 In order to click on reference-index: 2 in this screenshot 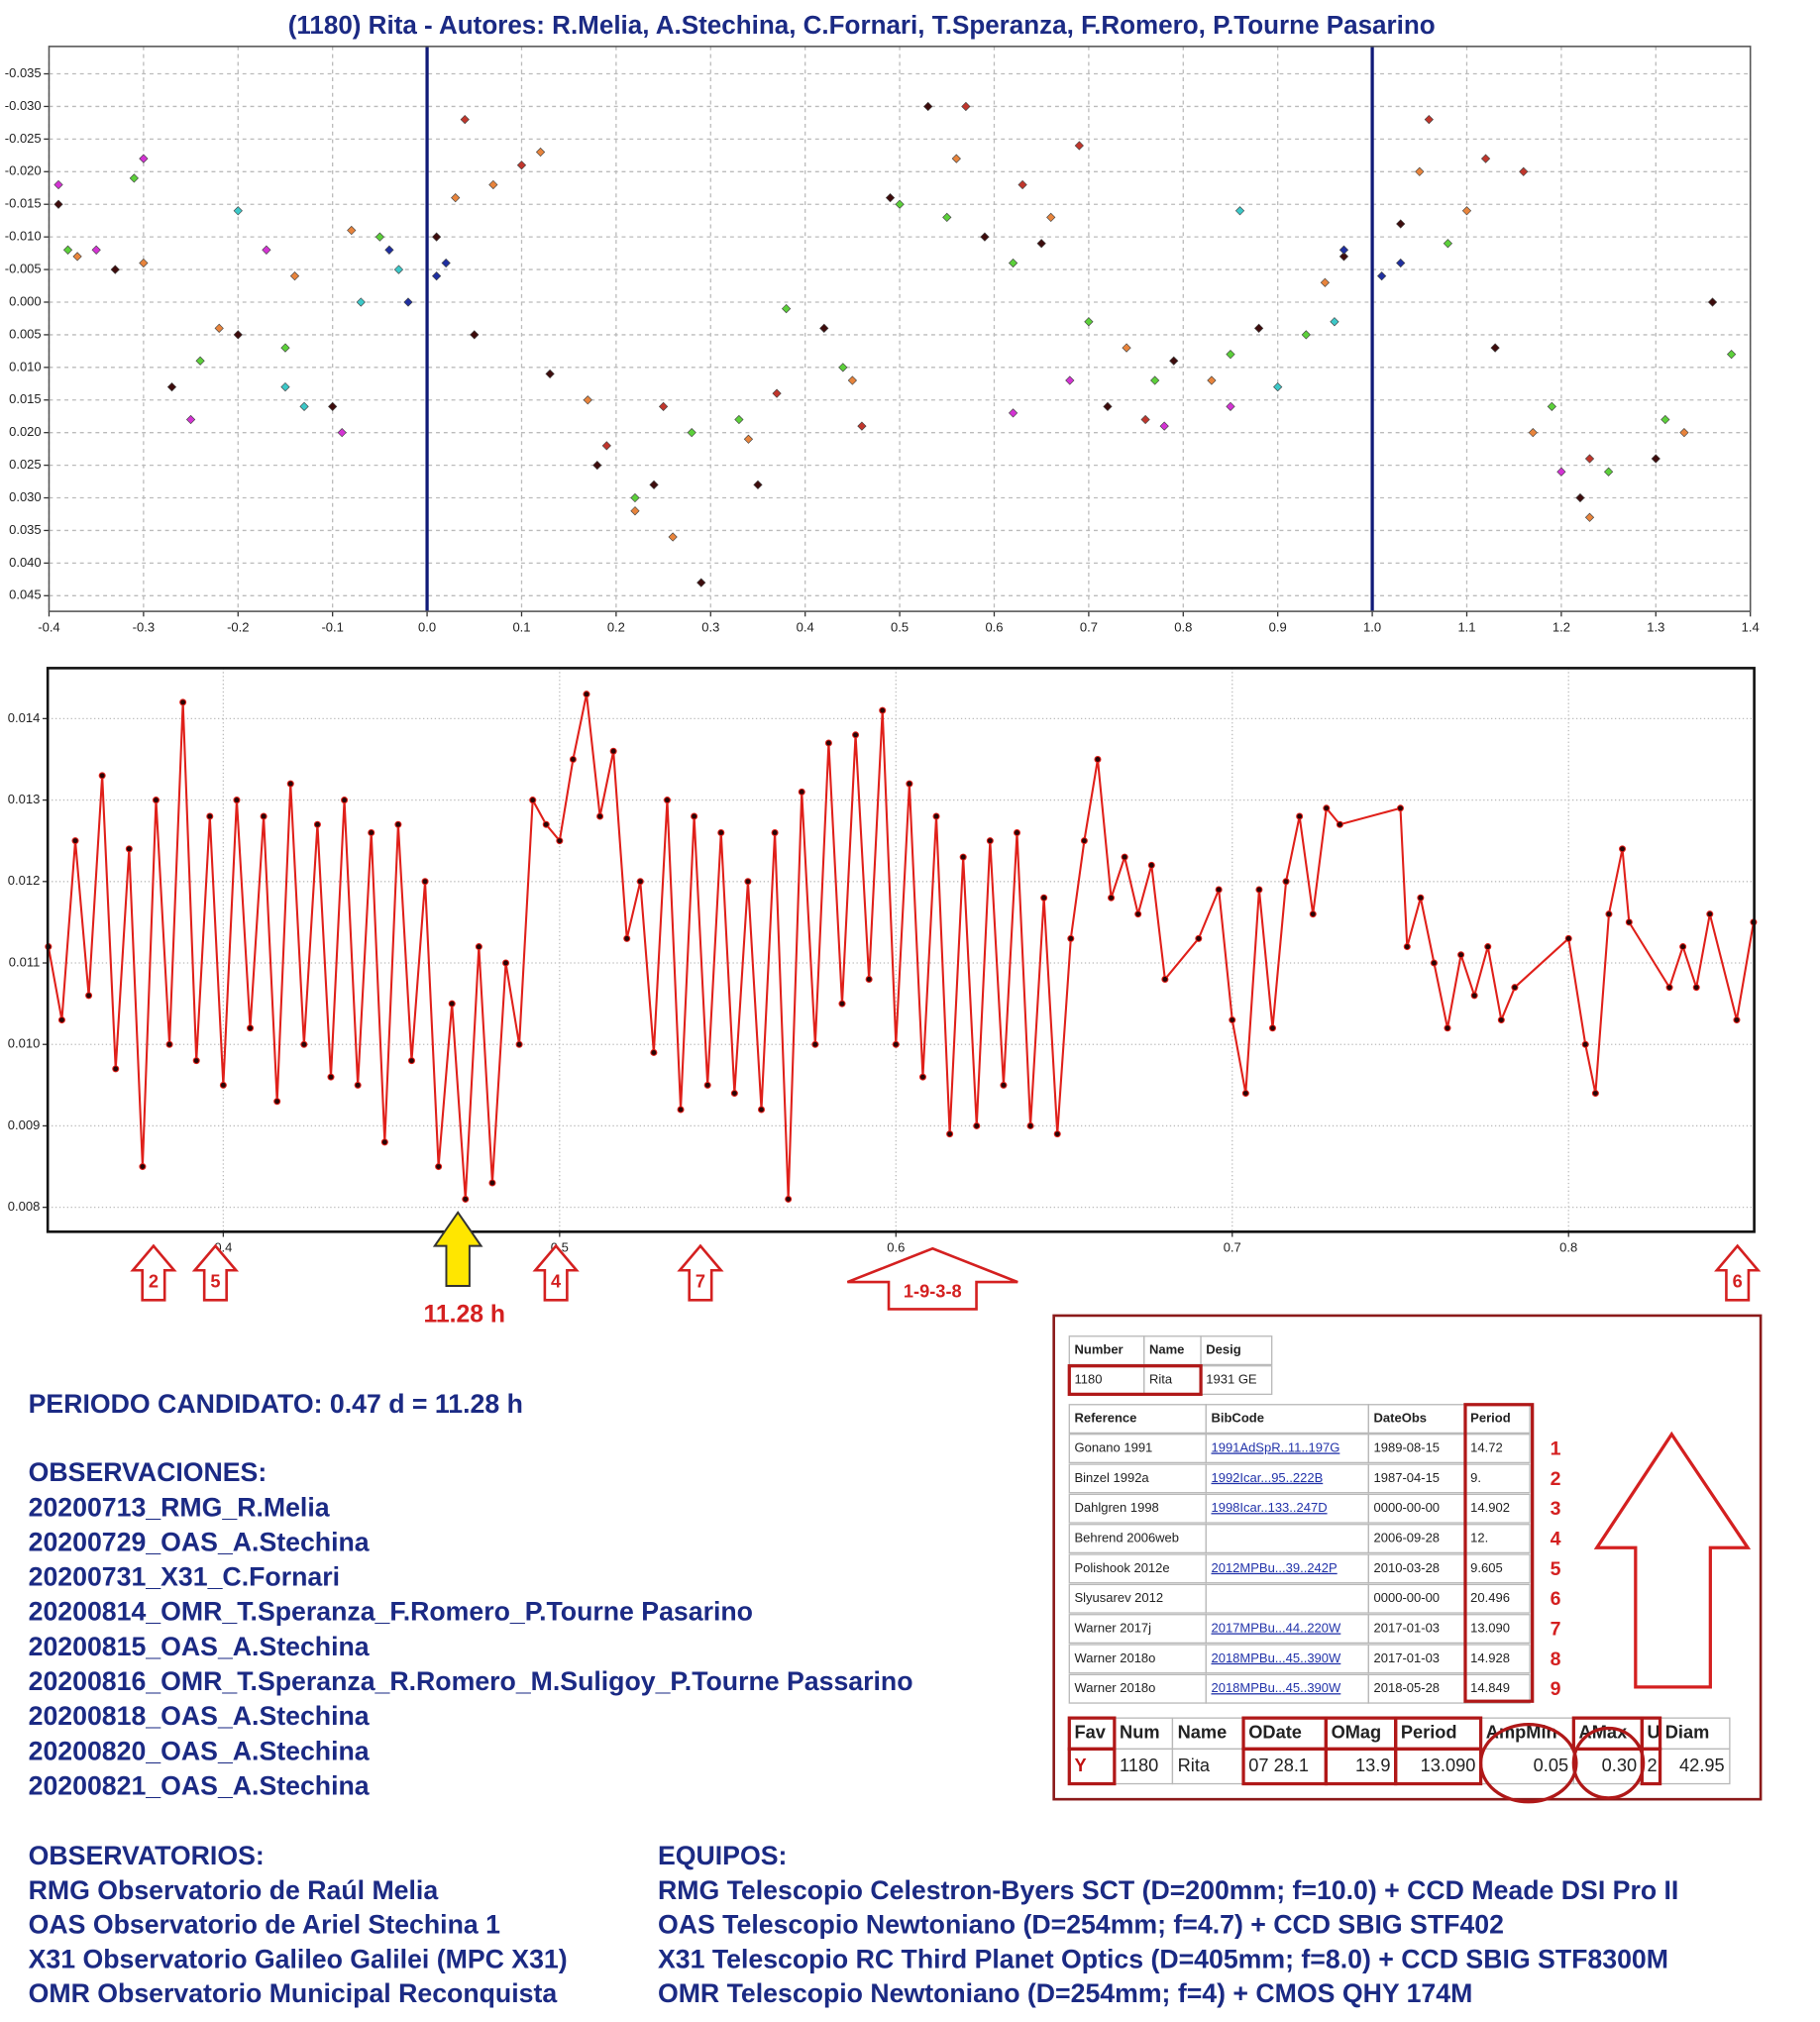, I will do `click(1556, 1479)`.